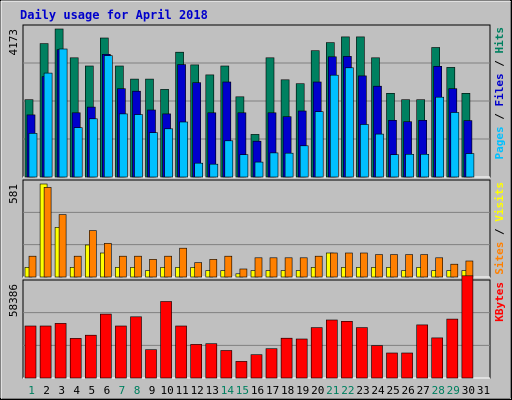 The width and height of the screenshot is (512, 400). I want to click on x-tick-label: 15, so click(242, 390).